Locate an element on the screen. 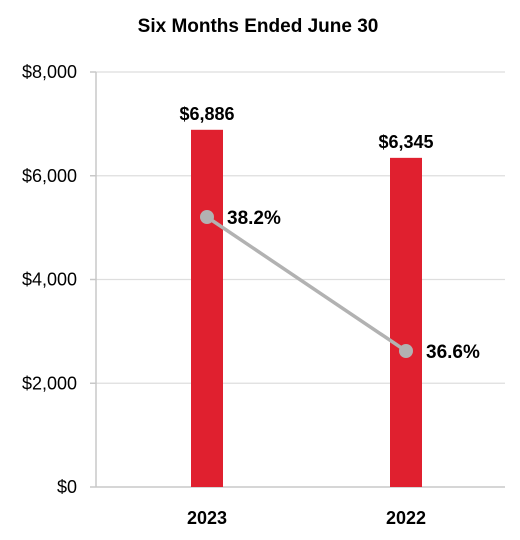 This screenshot has height=540, width=520. x-axis-ticks: 2023 2022 is located at coordinates (306, 518).